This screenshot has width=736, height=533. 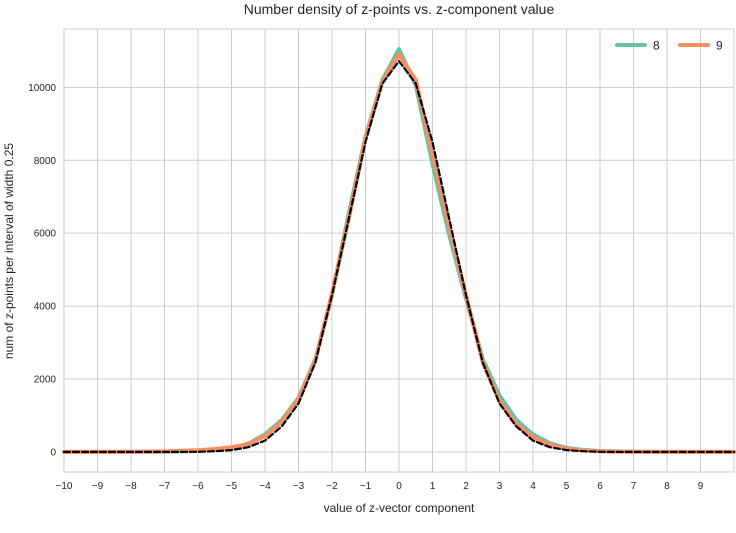 I want to click on y-tick-label: 2000, so click(x=45, y=380).